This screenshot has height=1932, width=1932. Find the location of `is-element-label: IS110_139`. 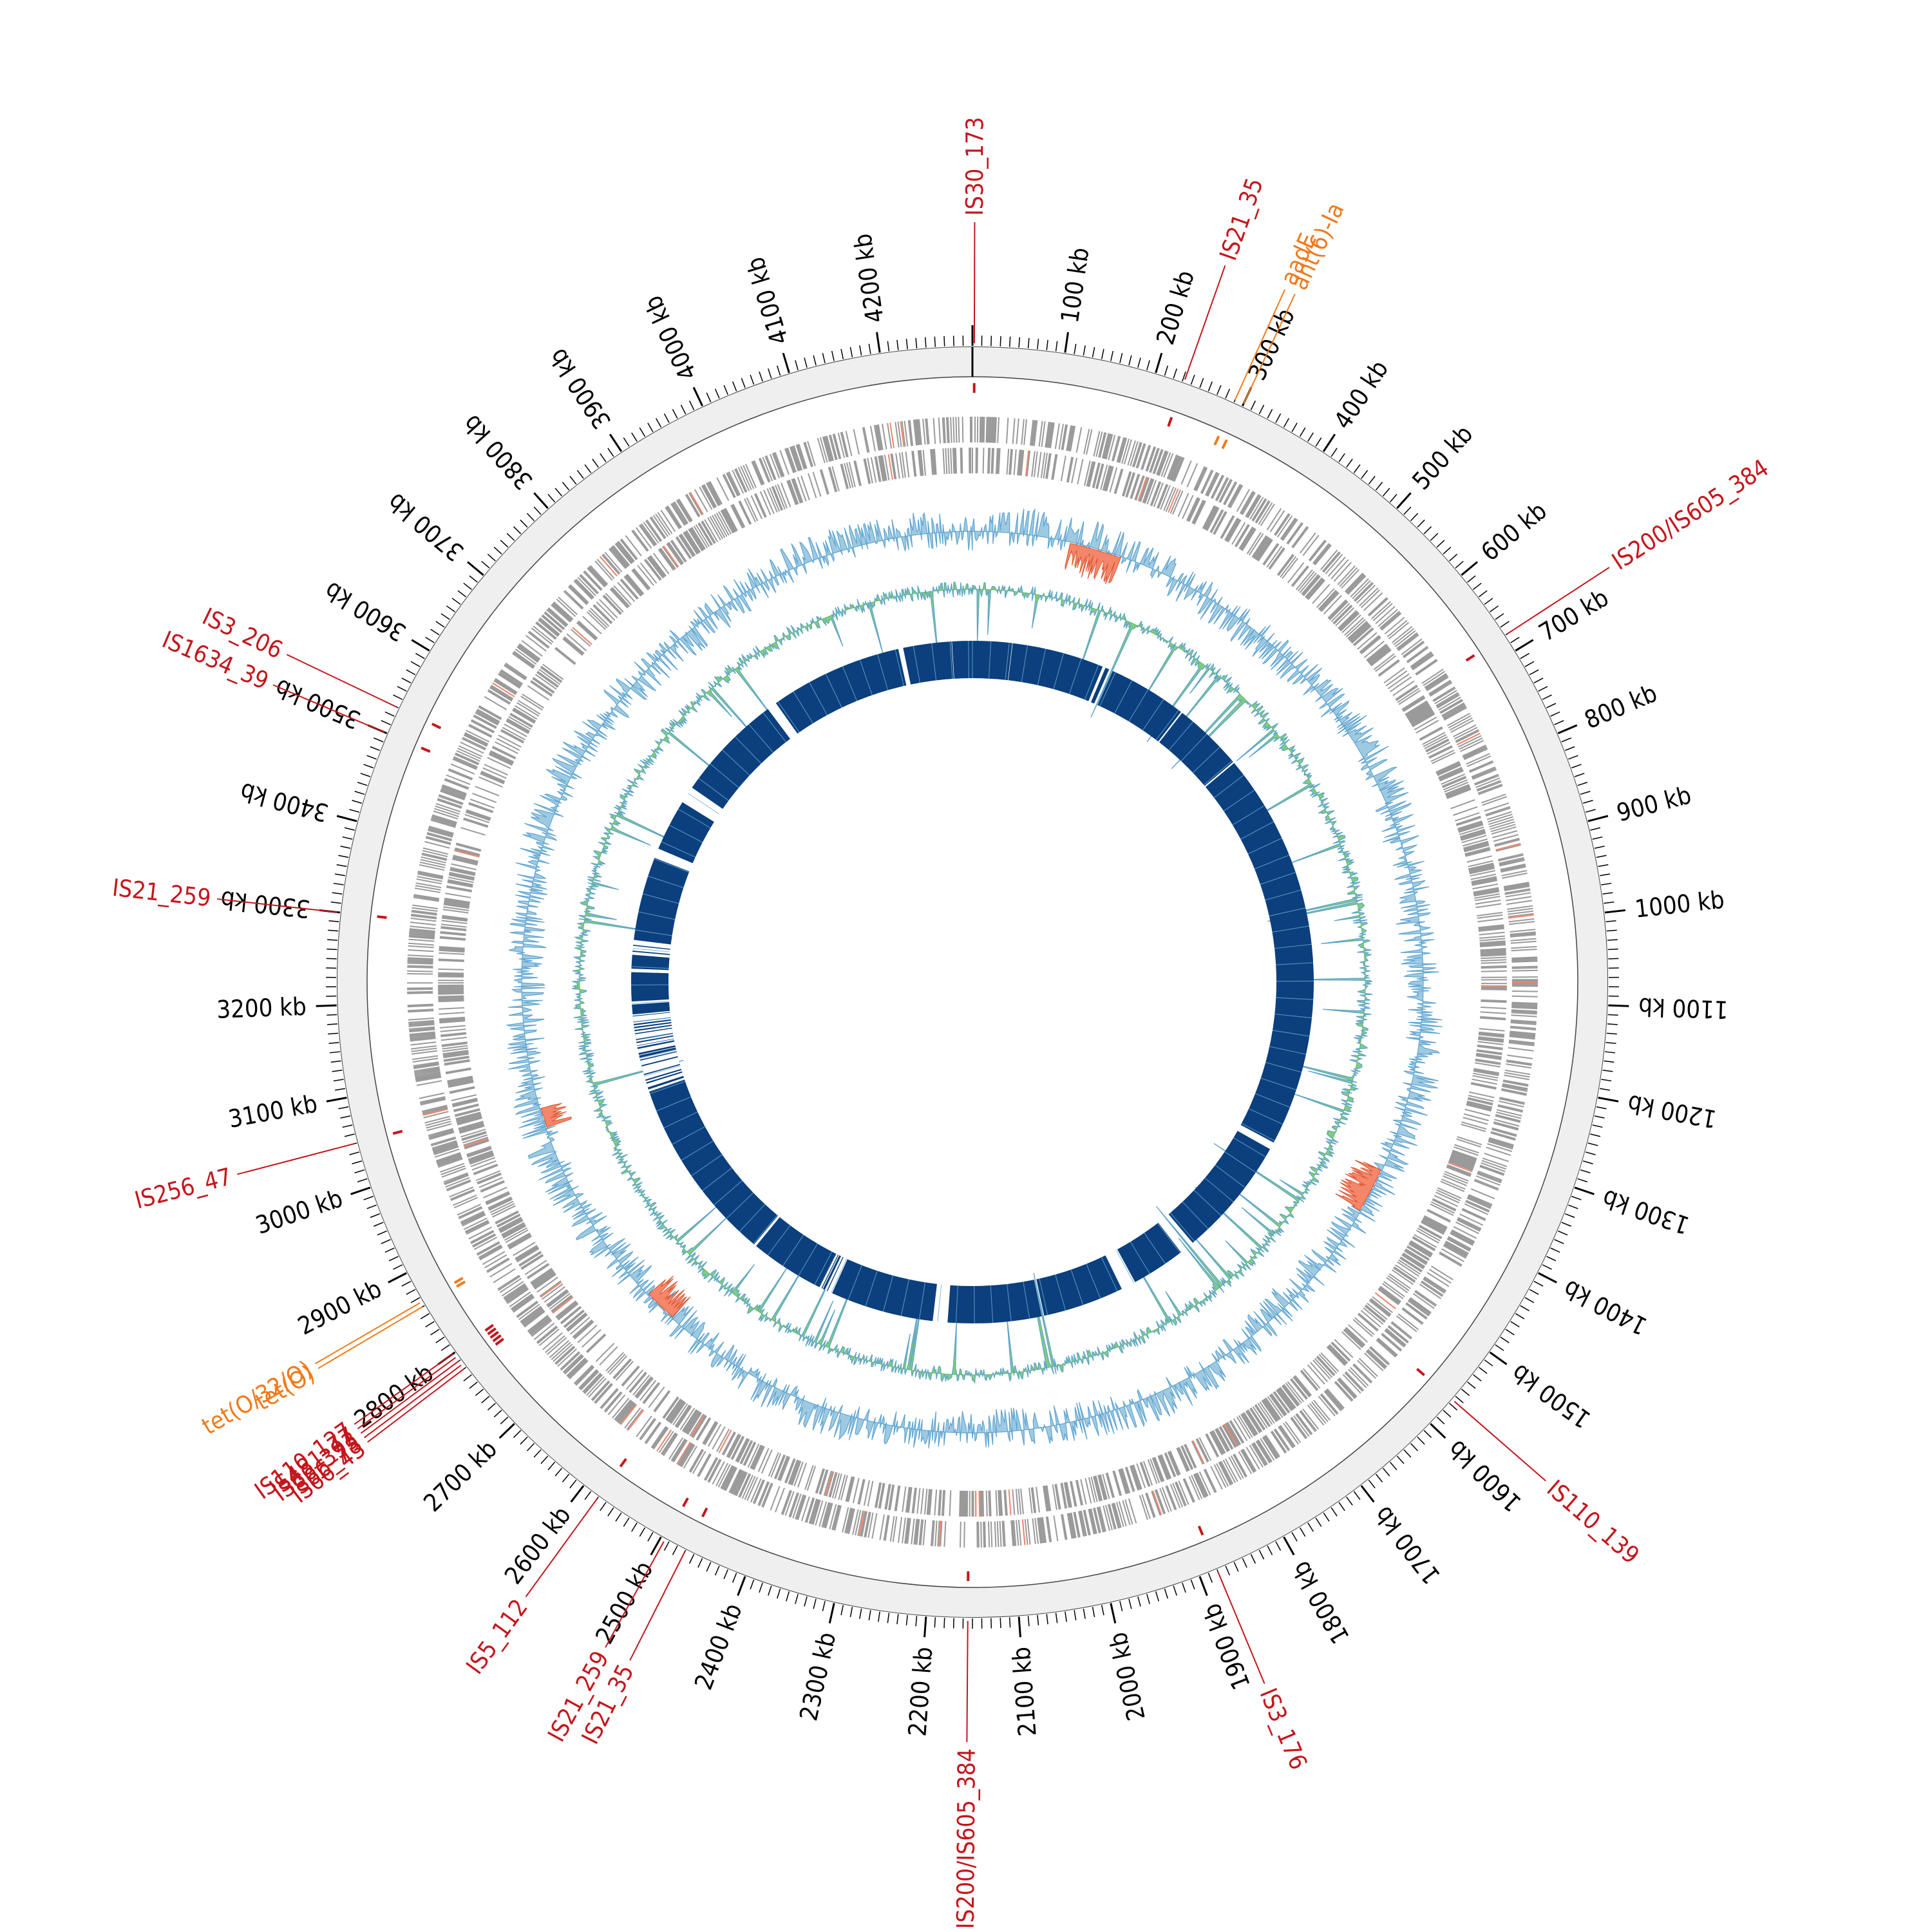

is-element-label: IS110_139 is located at coordinates (1593, 1522).